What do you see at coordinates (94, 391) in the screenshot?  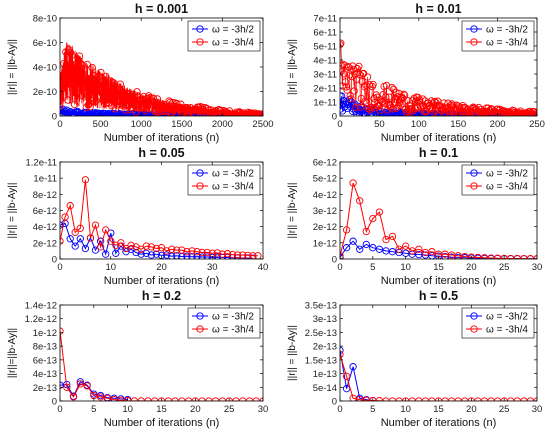 I see `series-blue-line` at bounding box center [94, 391].